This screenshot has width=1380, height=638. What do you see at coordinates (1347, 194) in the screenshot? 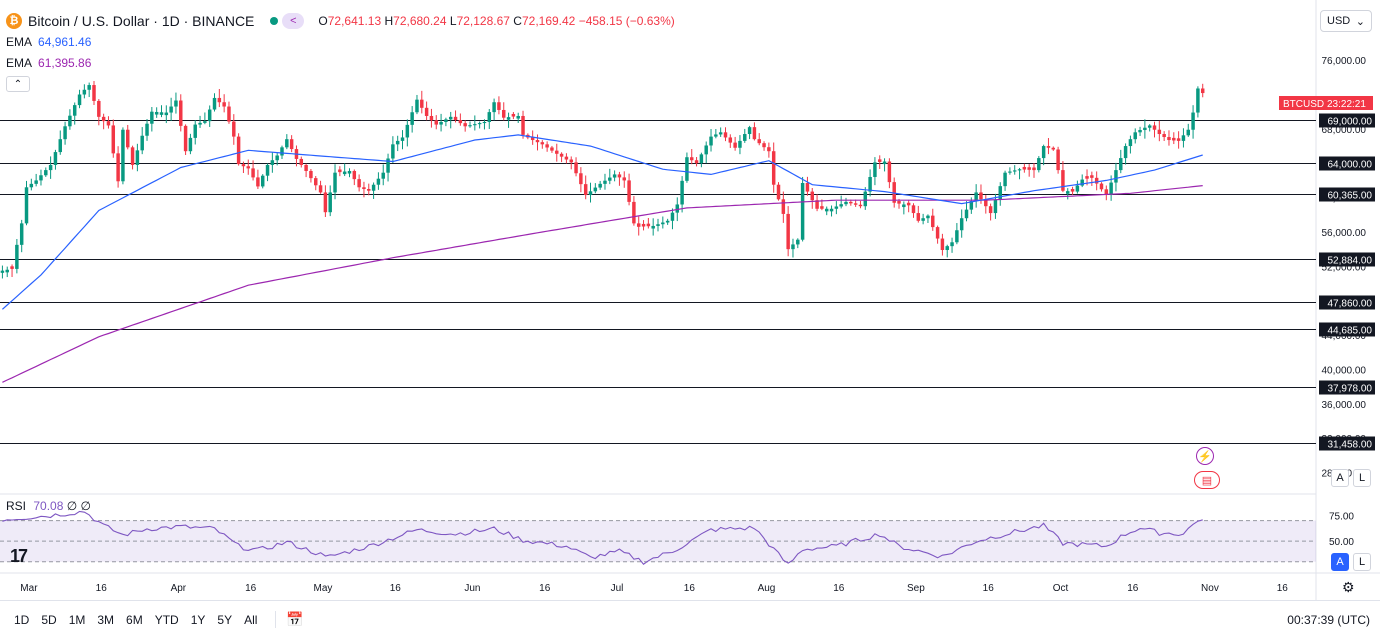
I see `level-label-bg` at bounding box center [1347, 194].